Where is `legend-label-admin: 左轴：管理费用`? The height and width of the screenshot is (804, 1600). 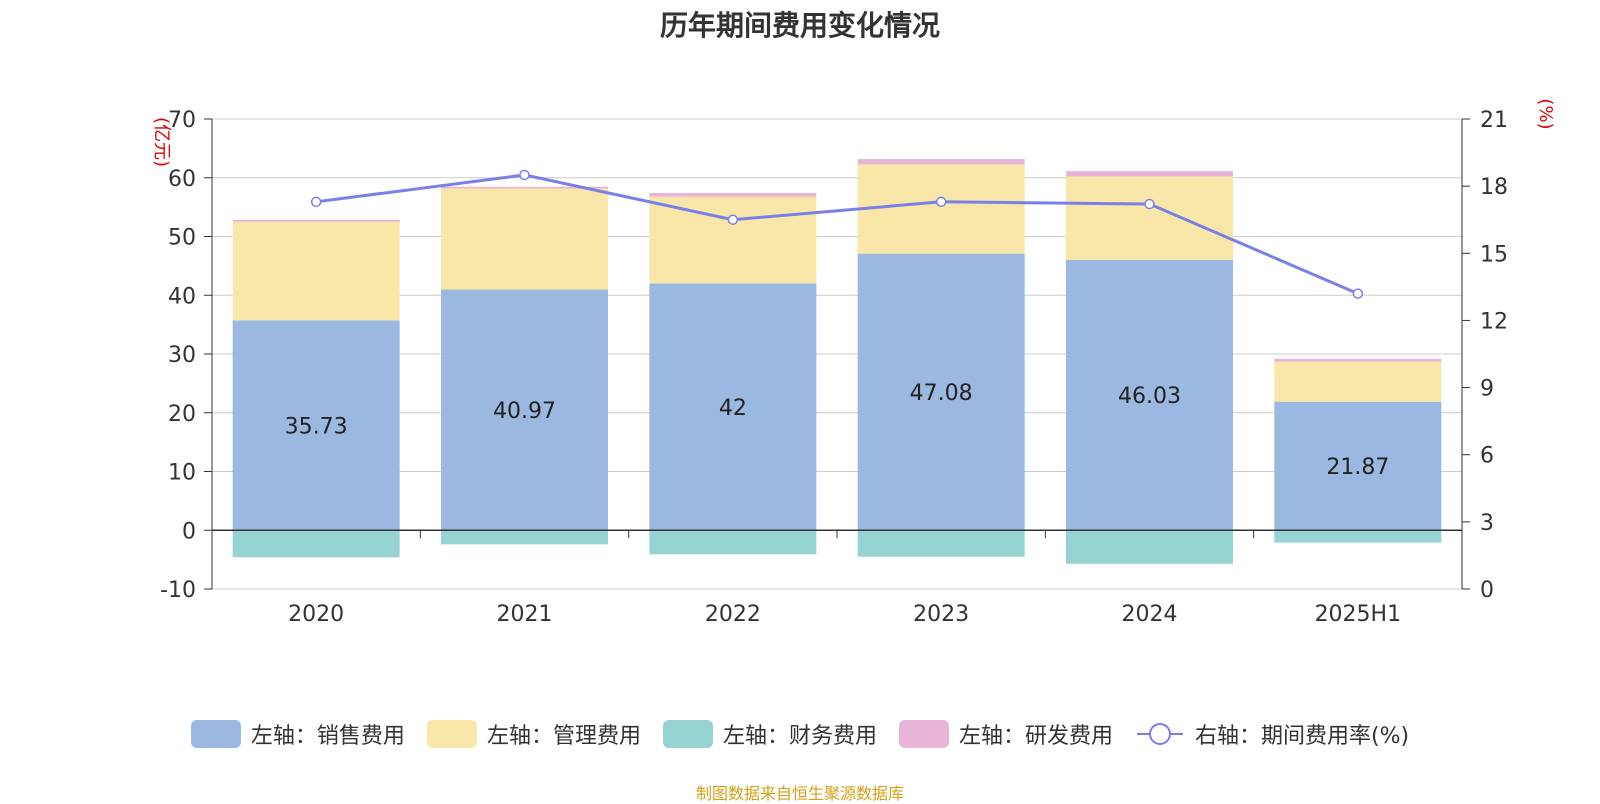
legend-label-admin: 左轴：管理费用 is located at coordinates (563, 736).